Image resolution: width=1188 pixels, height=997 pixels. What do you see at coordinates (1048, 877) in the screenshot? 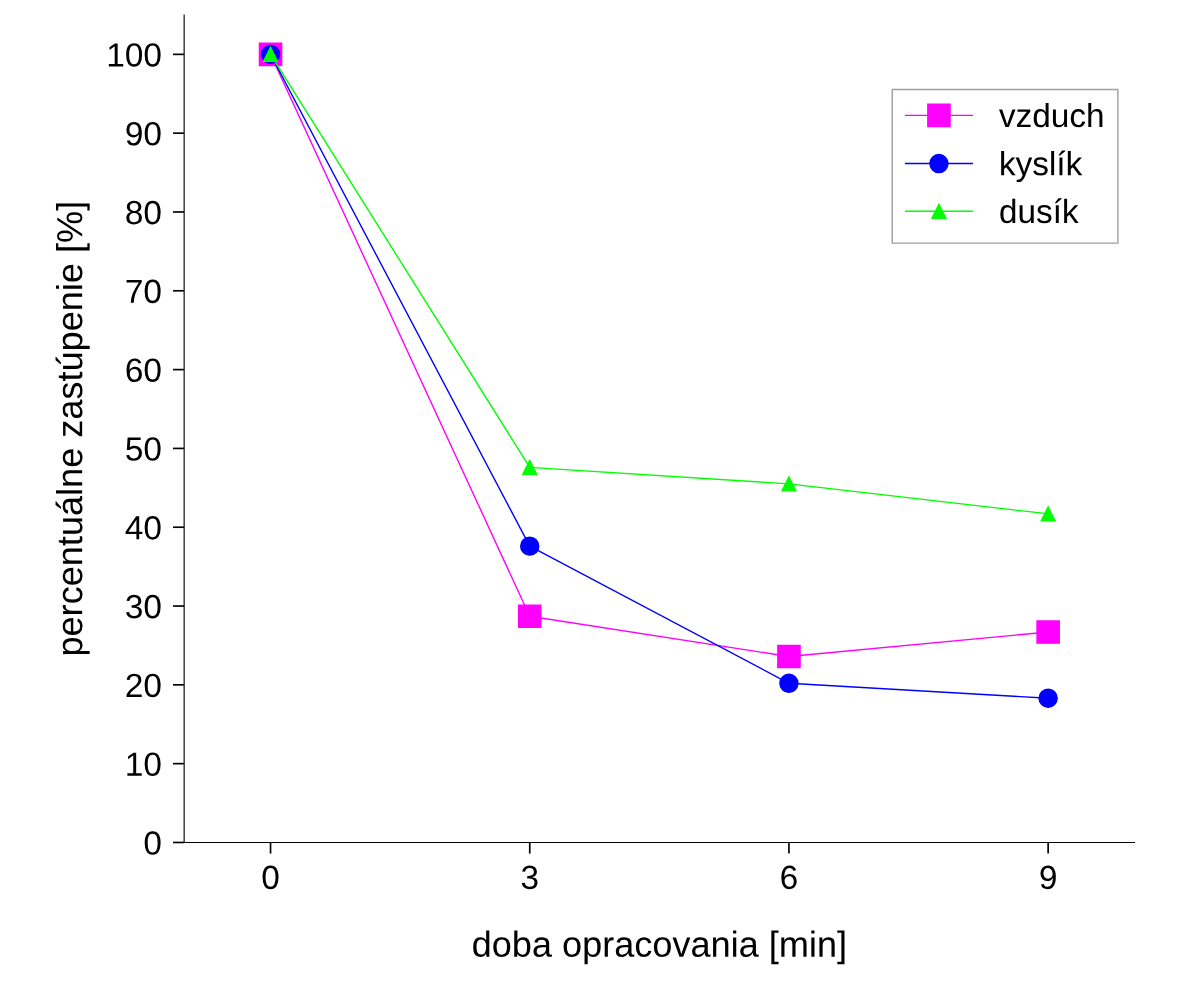
I see `x-tick-label: 9` at bounding box center [1048, 877].